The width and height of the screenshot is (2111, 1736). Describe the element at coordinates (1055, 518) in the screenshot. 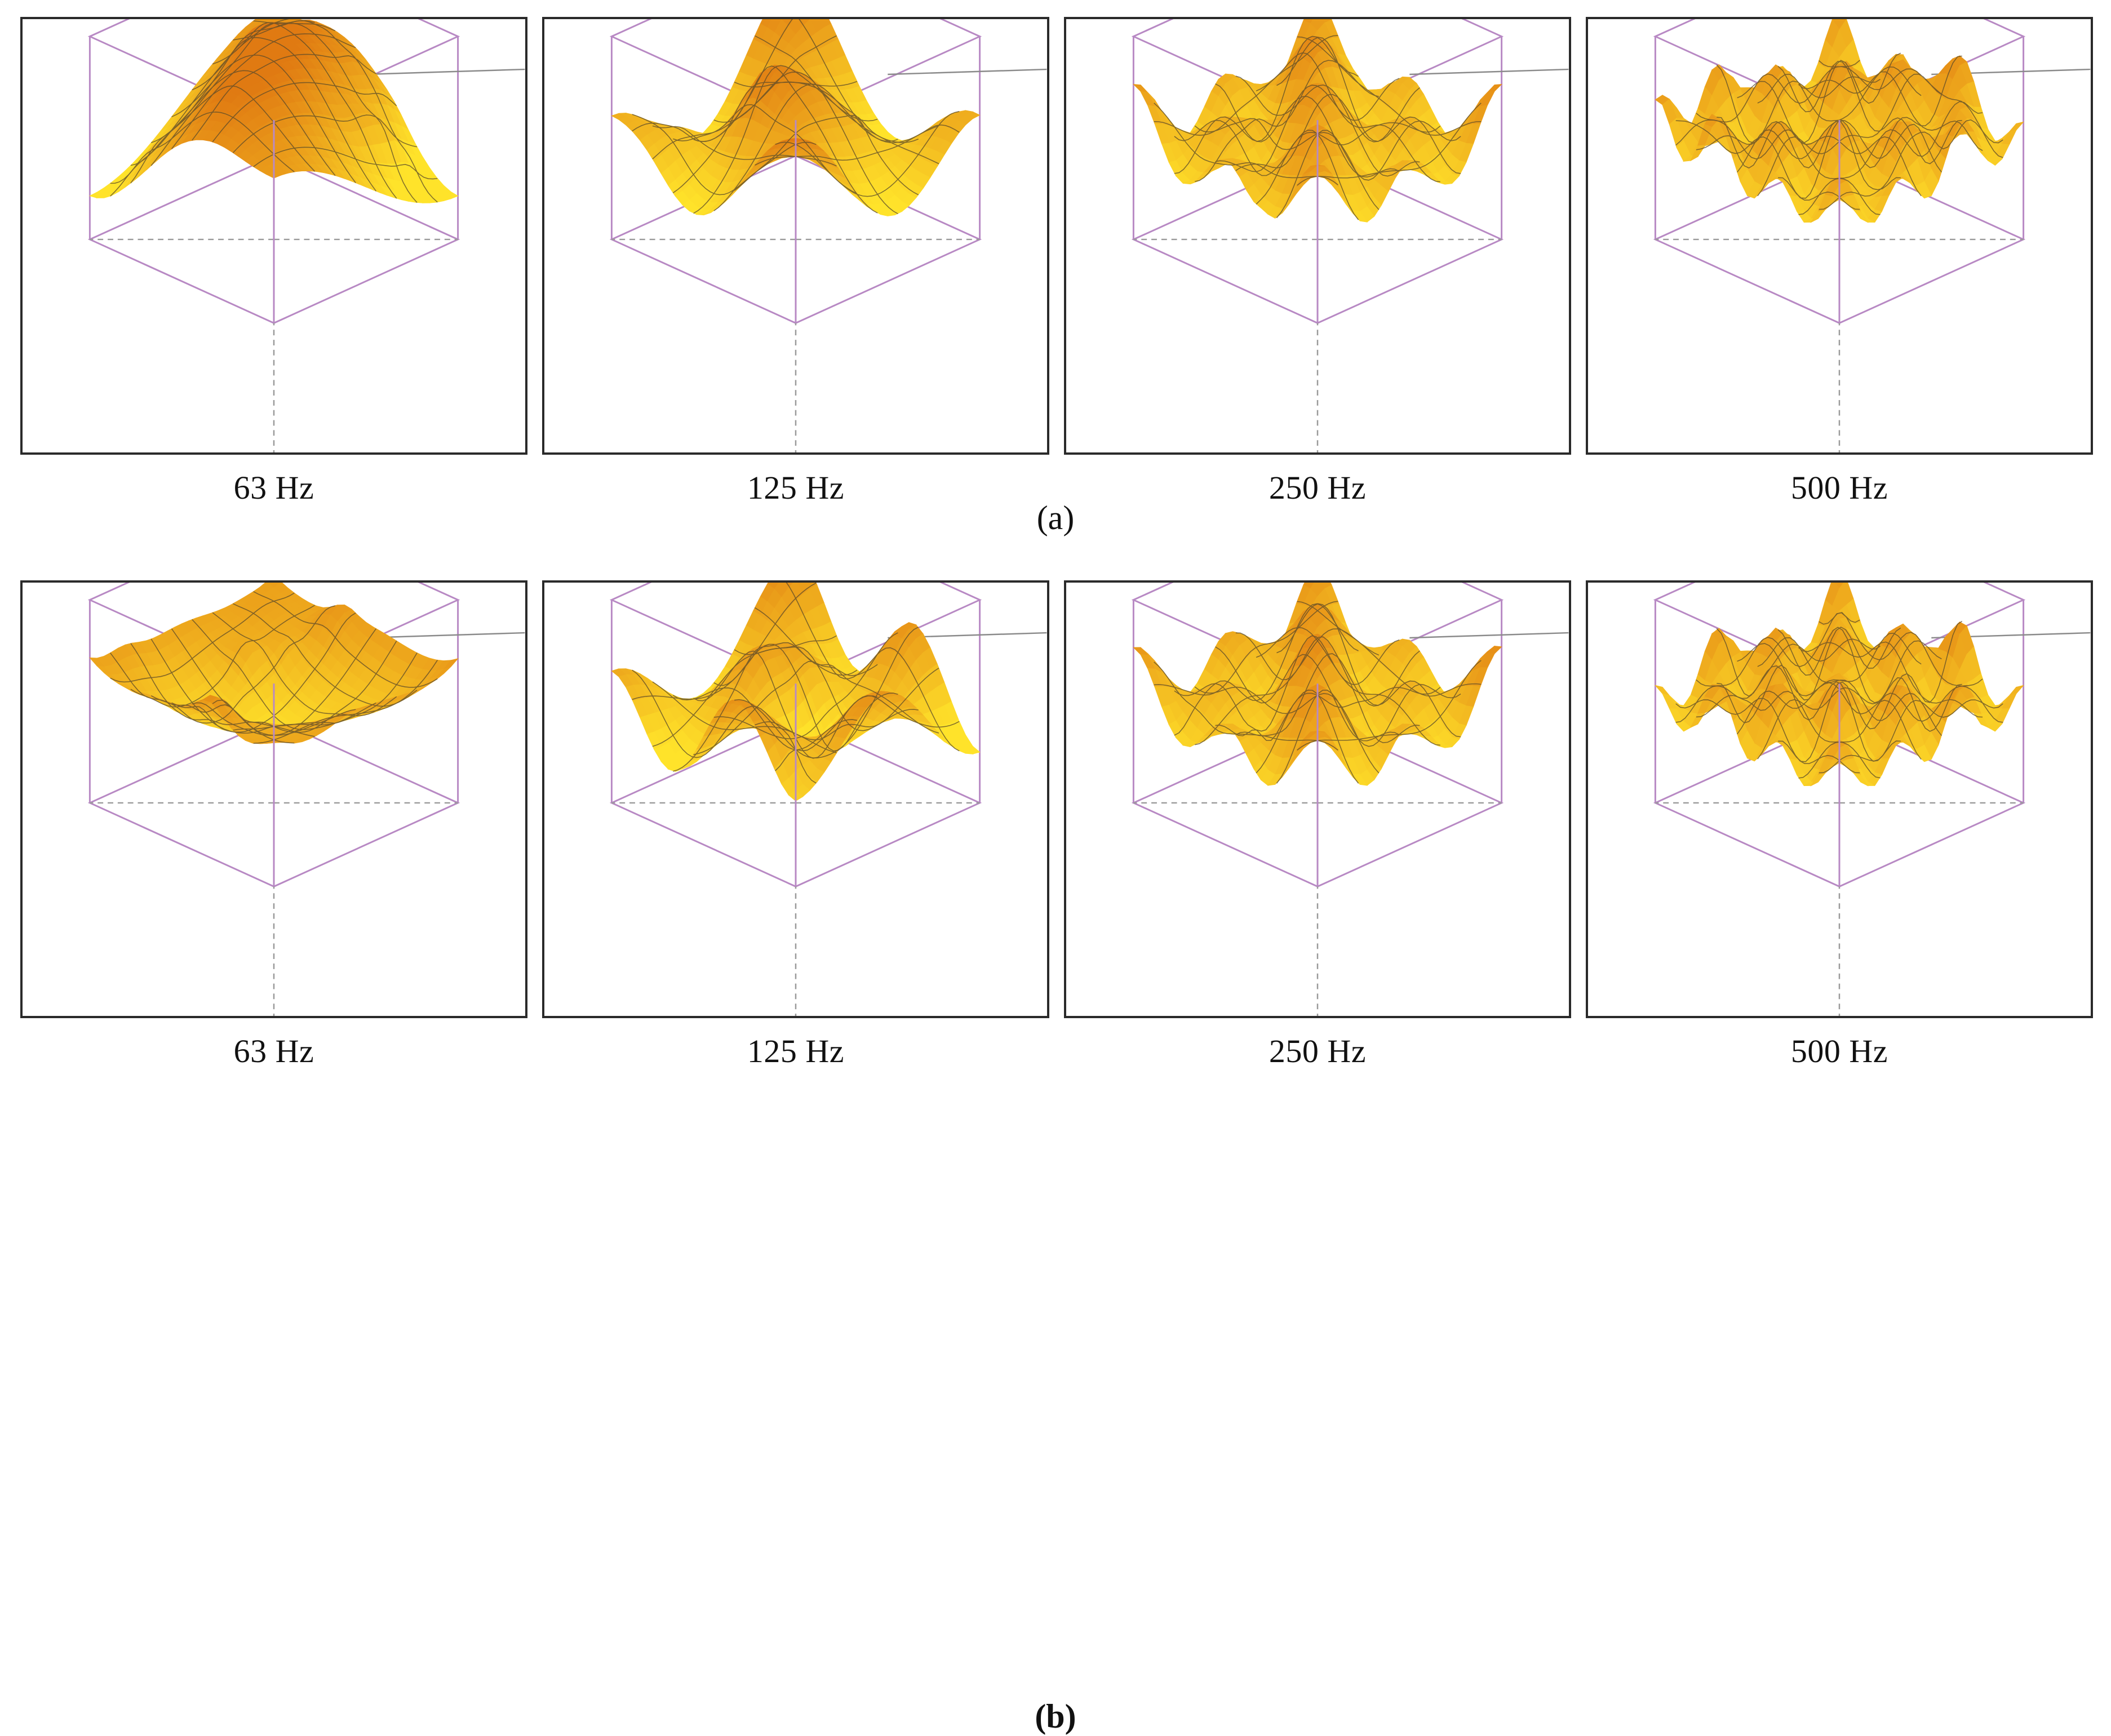

I see `row-caption-a: (a)` at that location.